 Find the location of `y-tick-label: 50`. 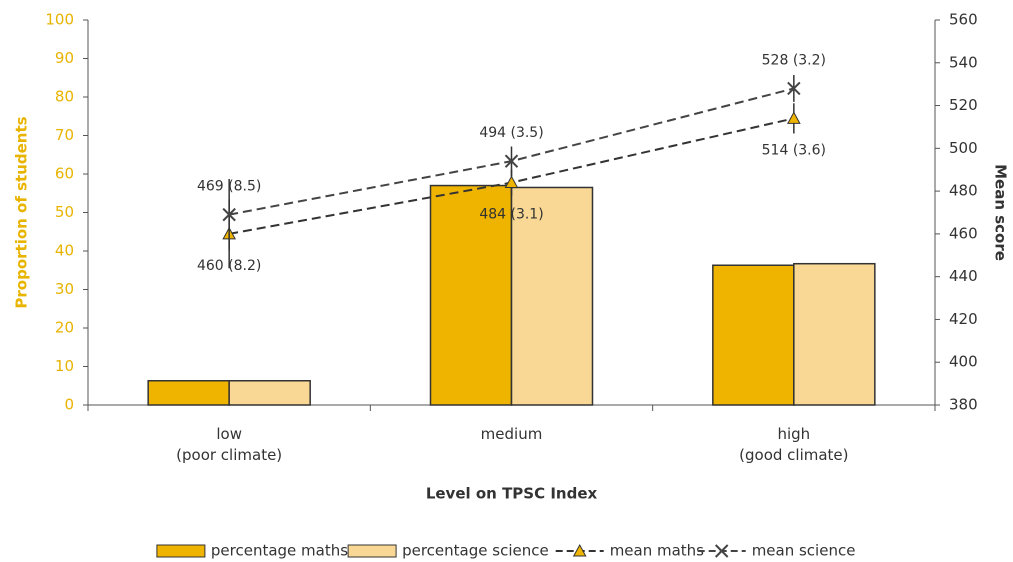

y-tick-label: 50 is located at coordinates (64, 212).